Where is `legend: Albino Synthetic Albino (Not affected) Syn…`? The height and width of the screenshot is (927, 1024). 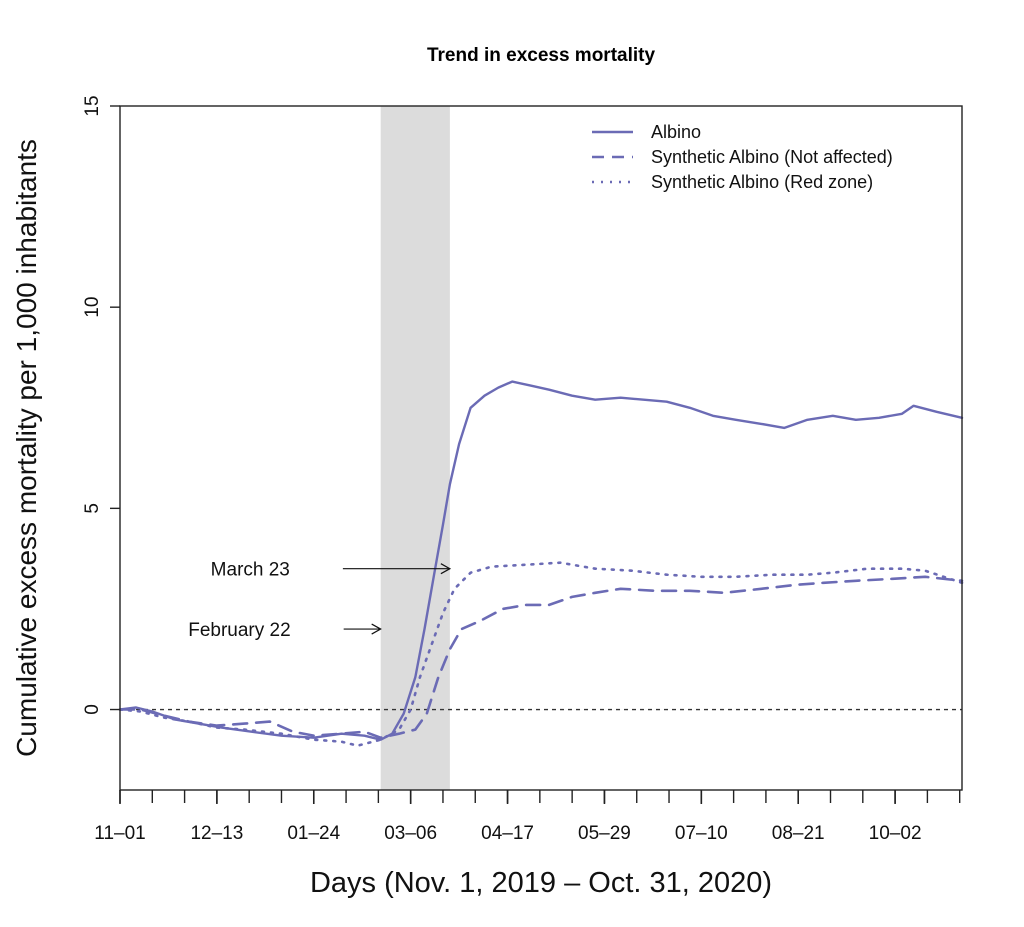
legend: Albino Synthetic Albino (Not affected) Syn… is located at coordinates (742, 157).